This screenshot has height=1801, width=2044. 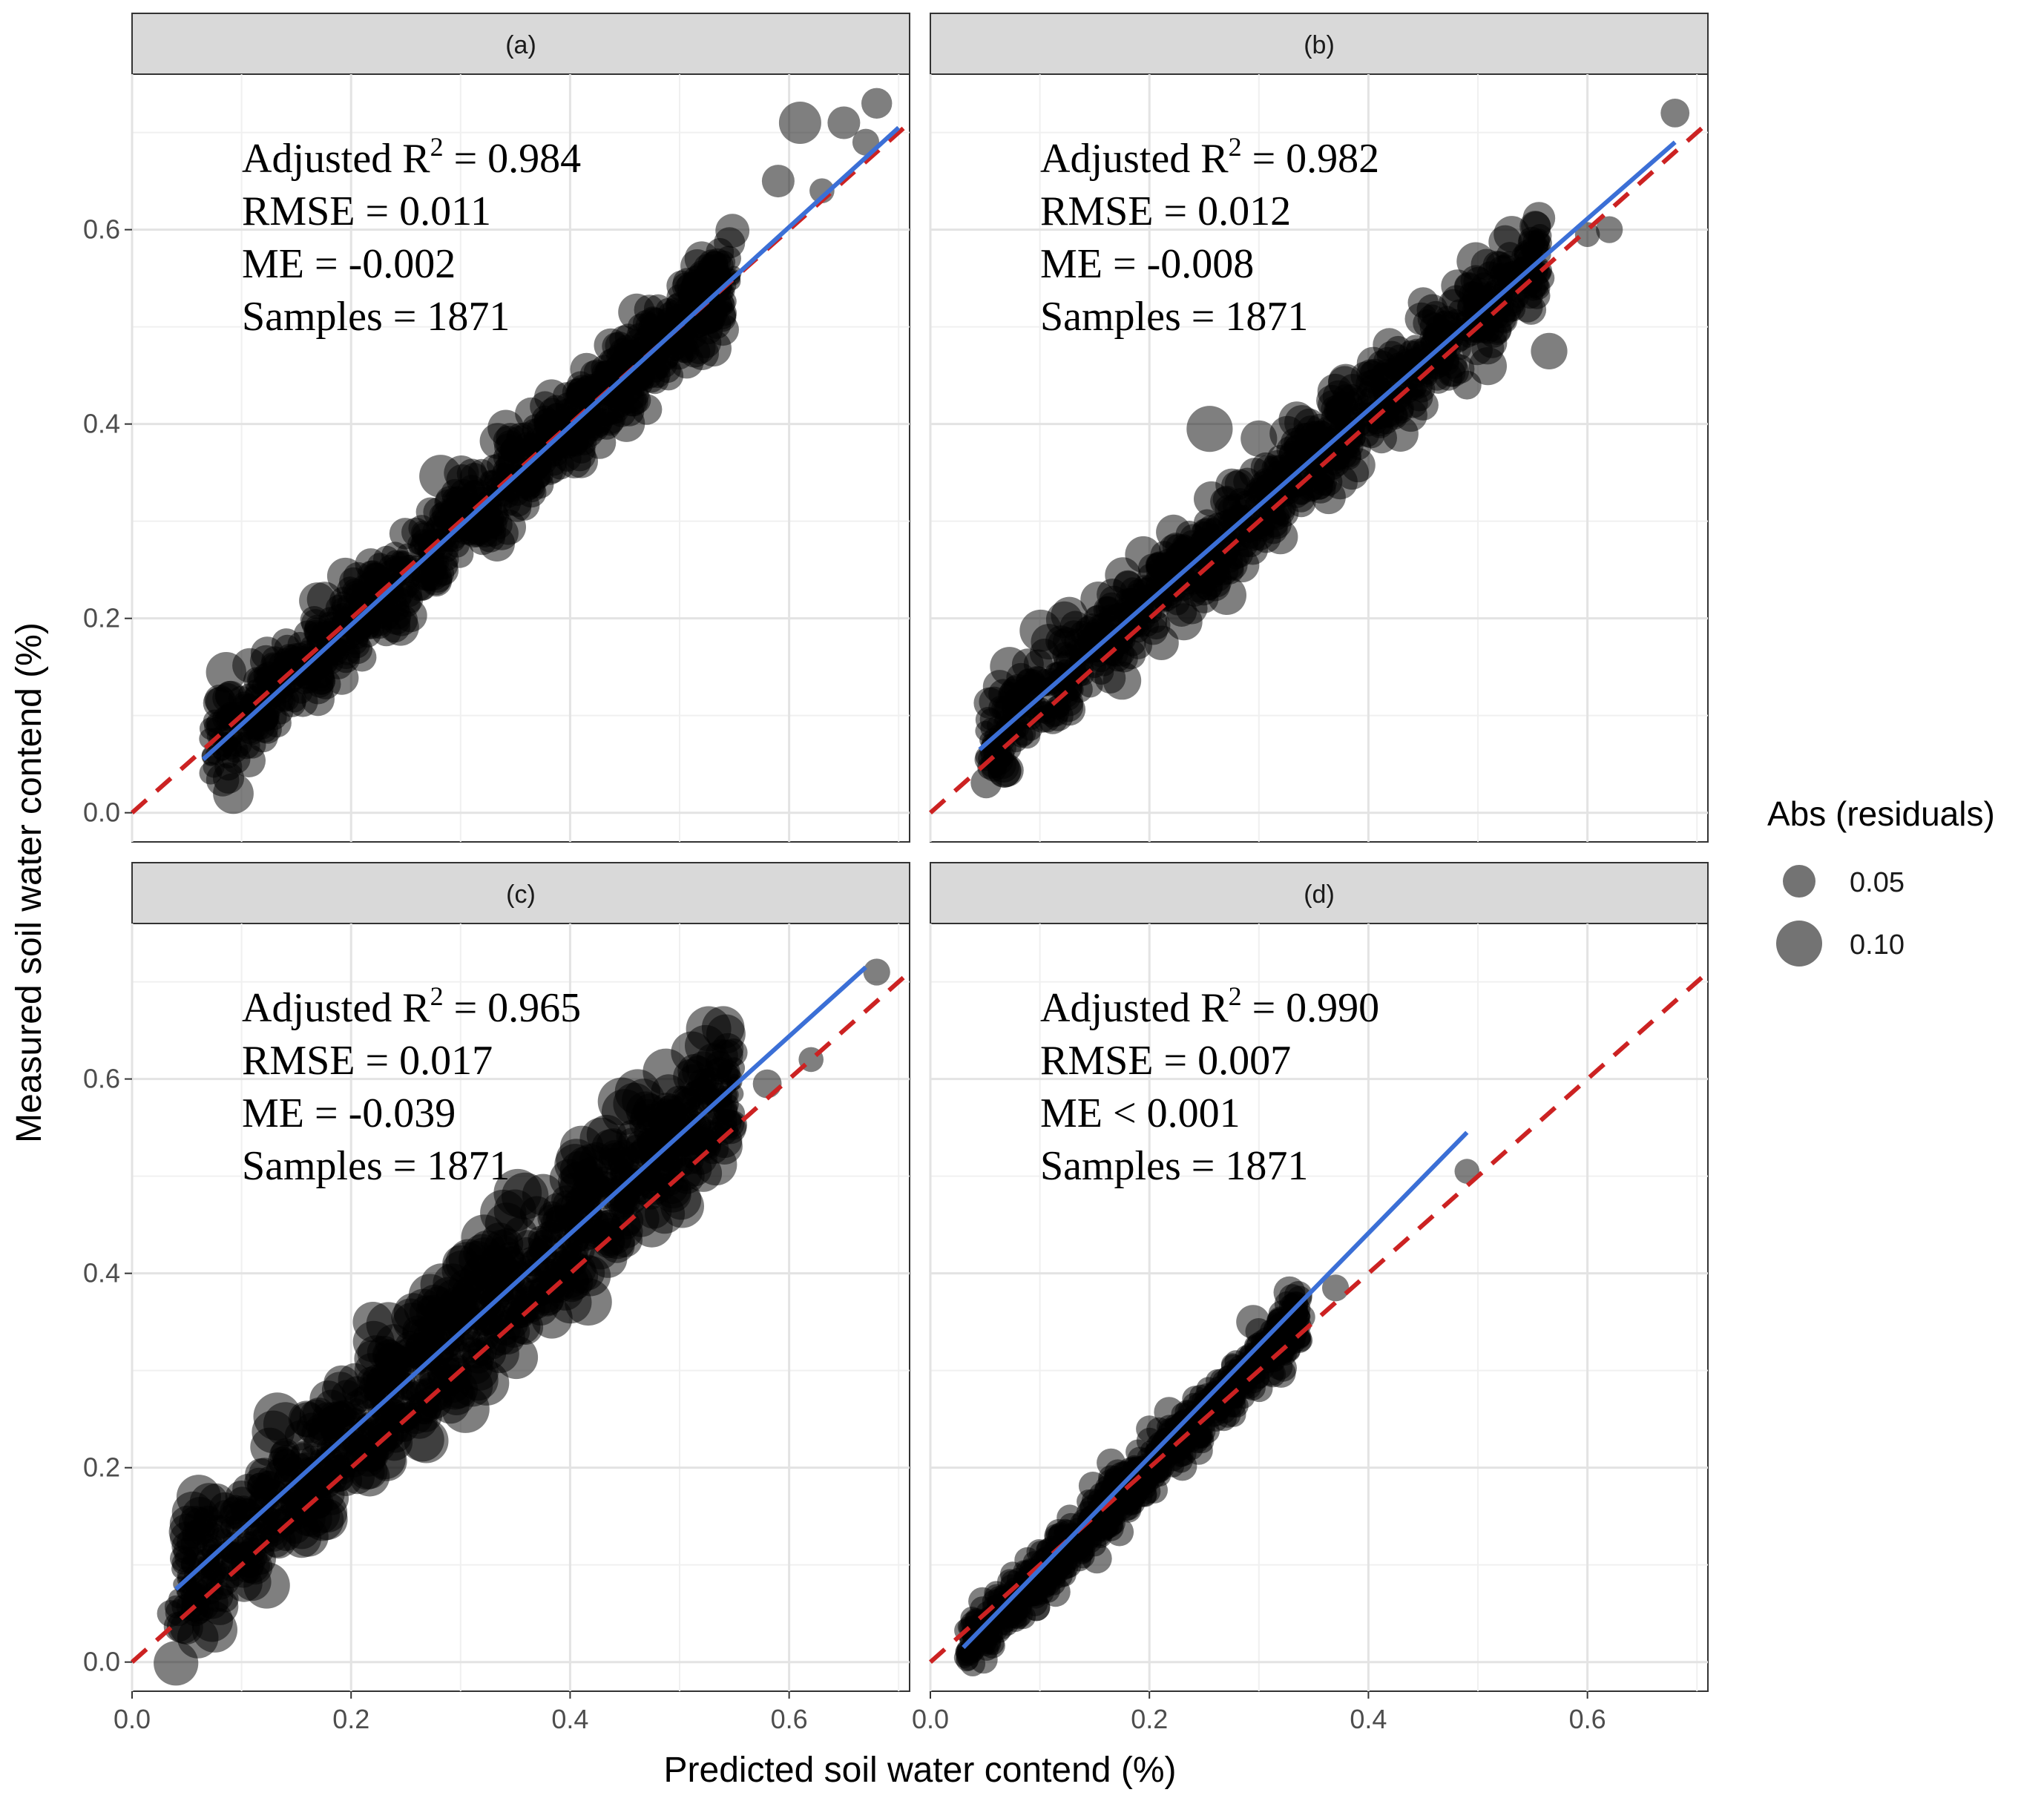 I want to click on panel-a-r2: Adjusted R2 = 0.984, so click(x=411, y=157).